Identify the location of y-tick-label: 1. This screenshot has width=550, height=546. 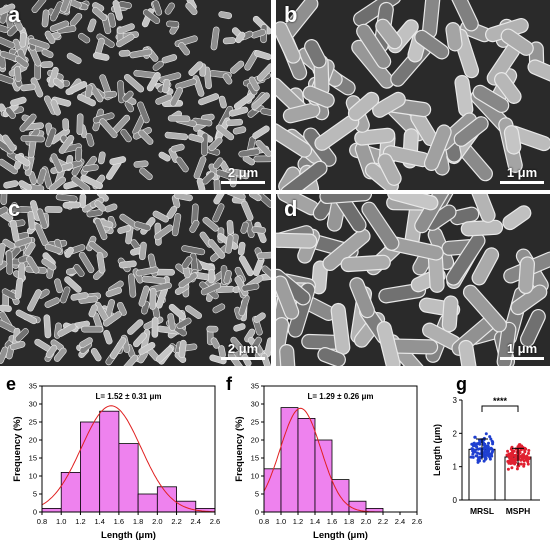
(455, 467).